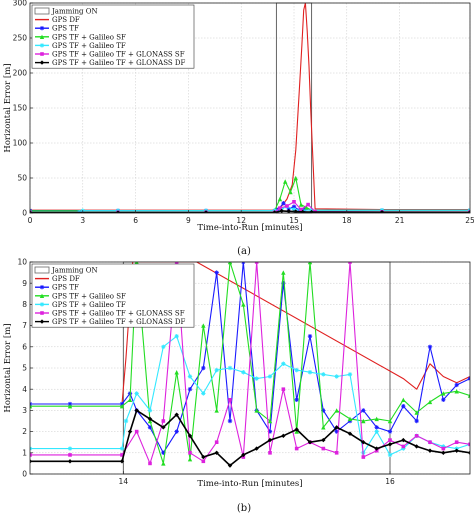 The width and height of the screenshot is (474, 517). What do you see at coordinates (24, 325) in the screenshot?
I see `y-tick-label: 7` at bounding box center [24, 325].